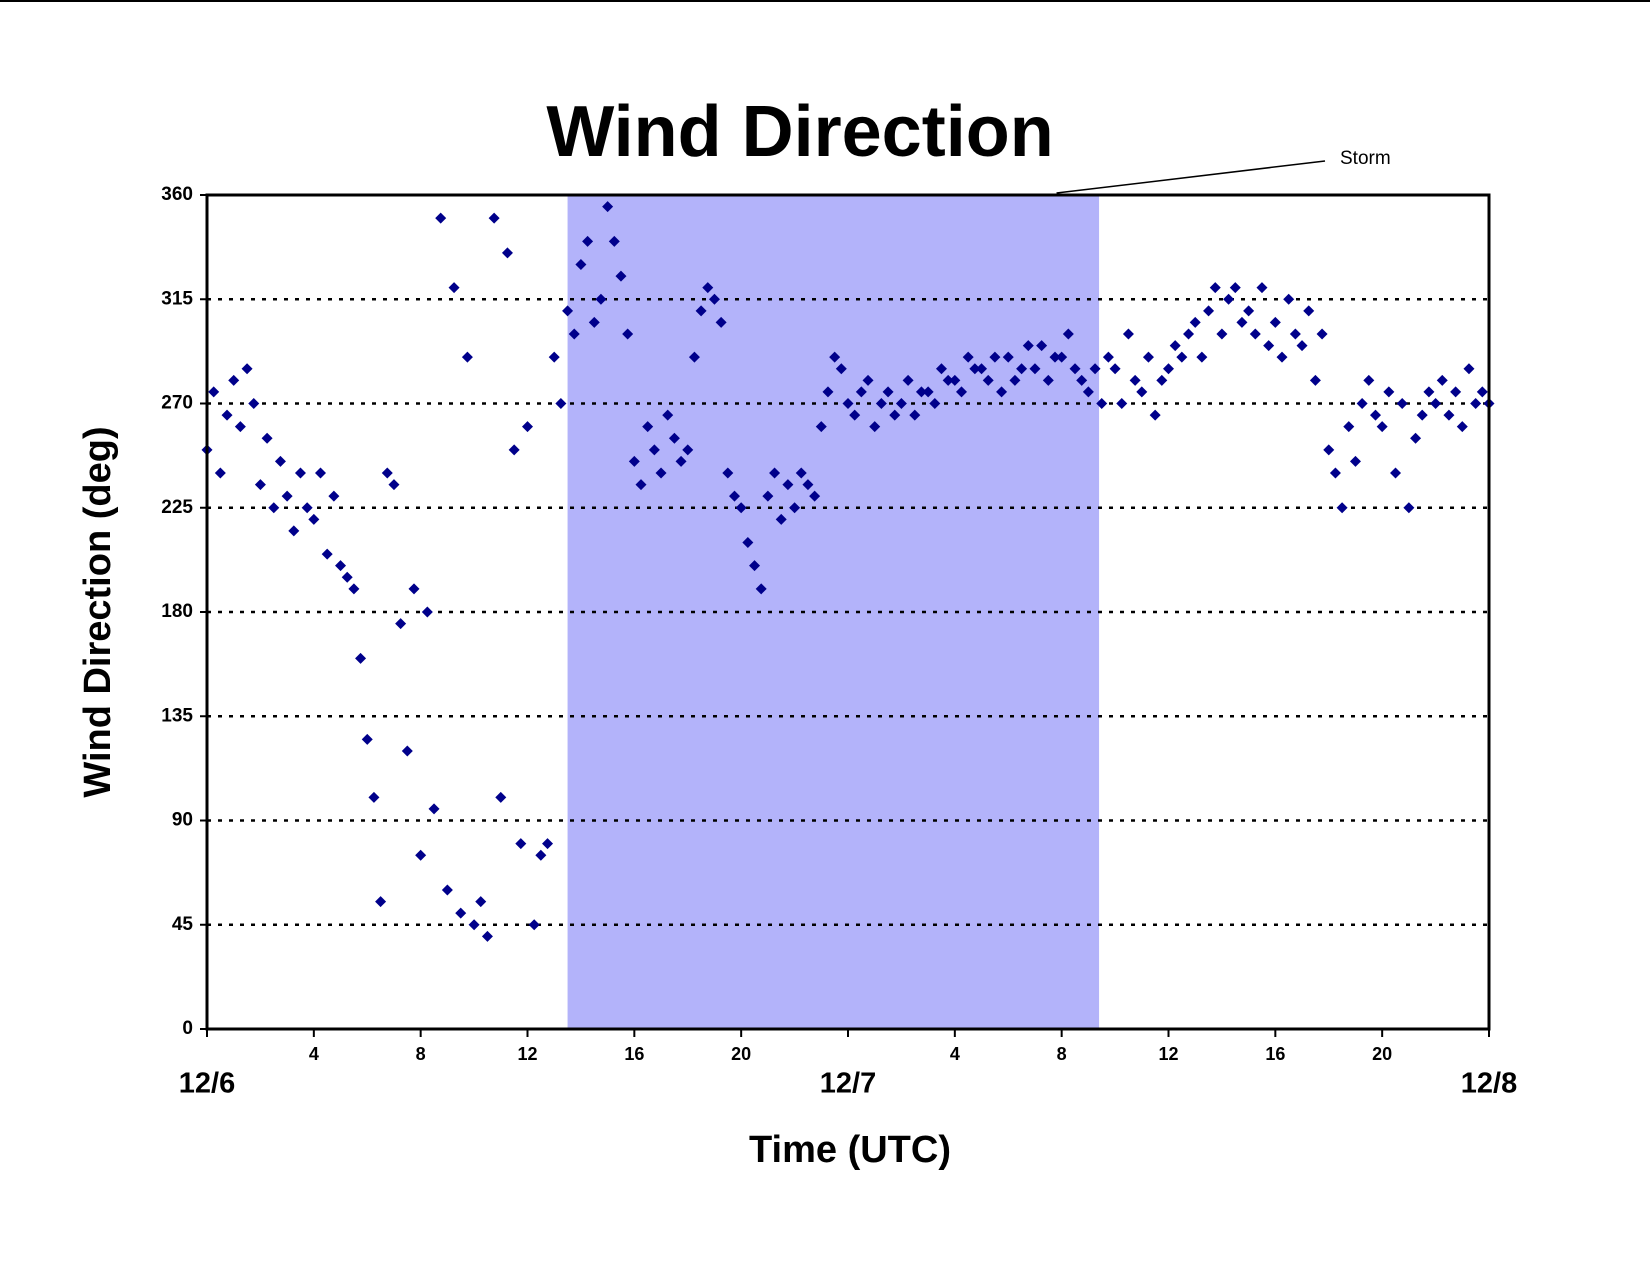 This screenshot has width=1650, height=1275. What do you see at coordinates (183, 924) in the screenshot?
I see `y-tick-label: 45` at bounding box center [183, 924].